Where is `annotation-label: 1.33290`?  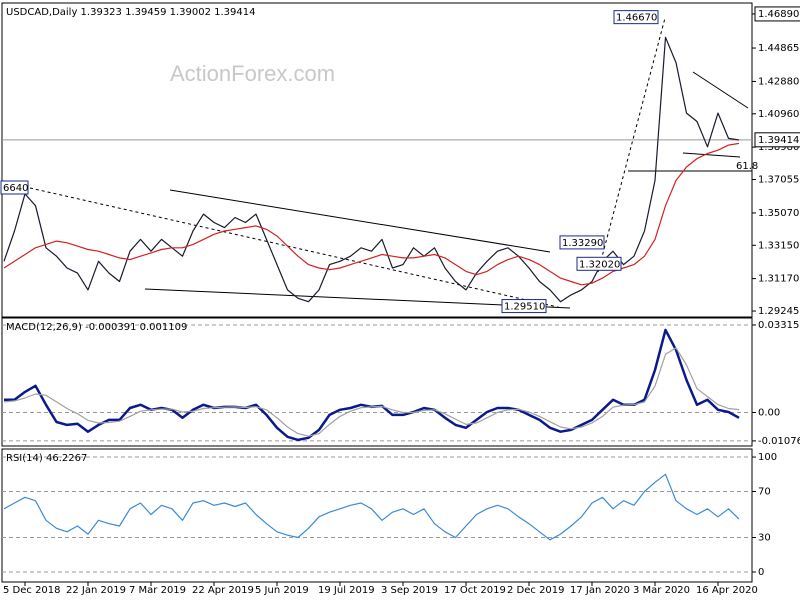 annotation-label: 1.33290 is located at coordinates (582, 243).